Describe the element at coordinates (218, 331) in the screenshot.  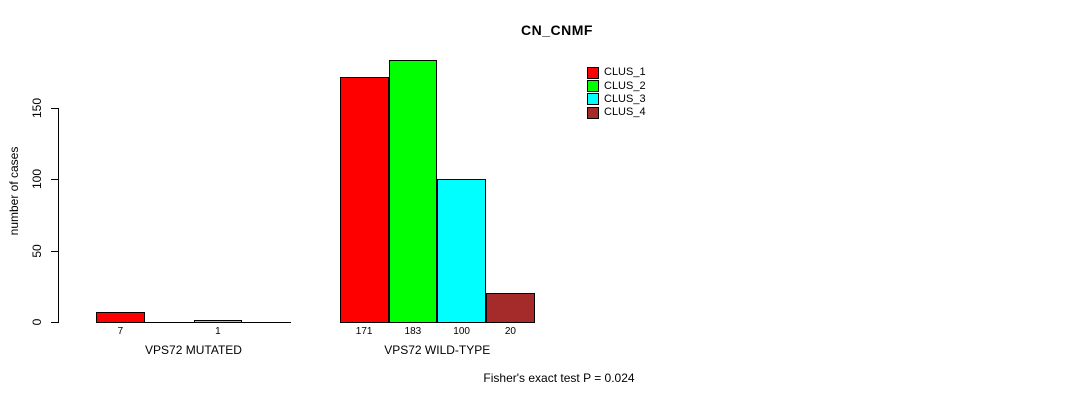
I see `bar-value-label: 1` at that location.